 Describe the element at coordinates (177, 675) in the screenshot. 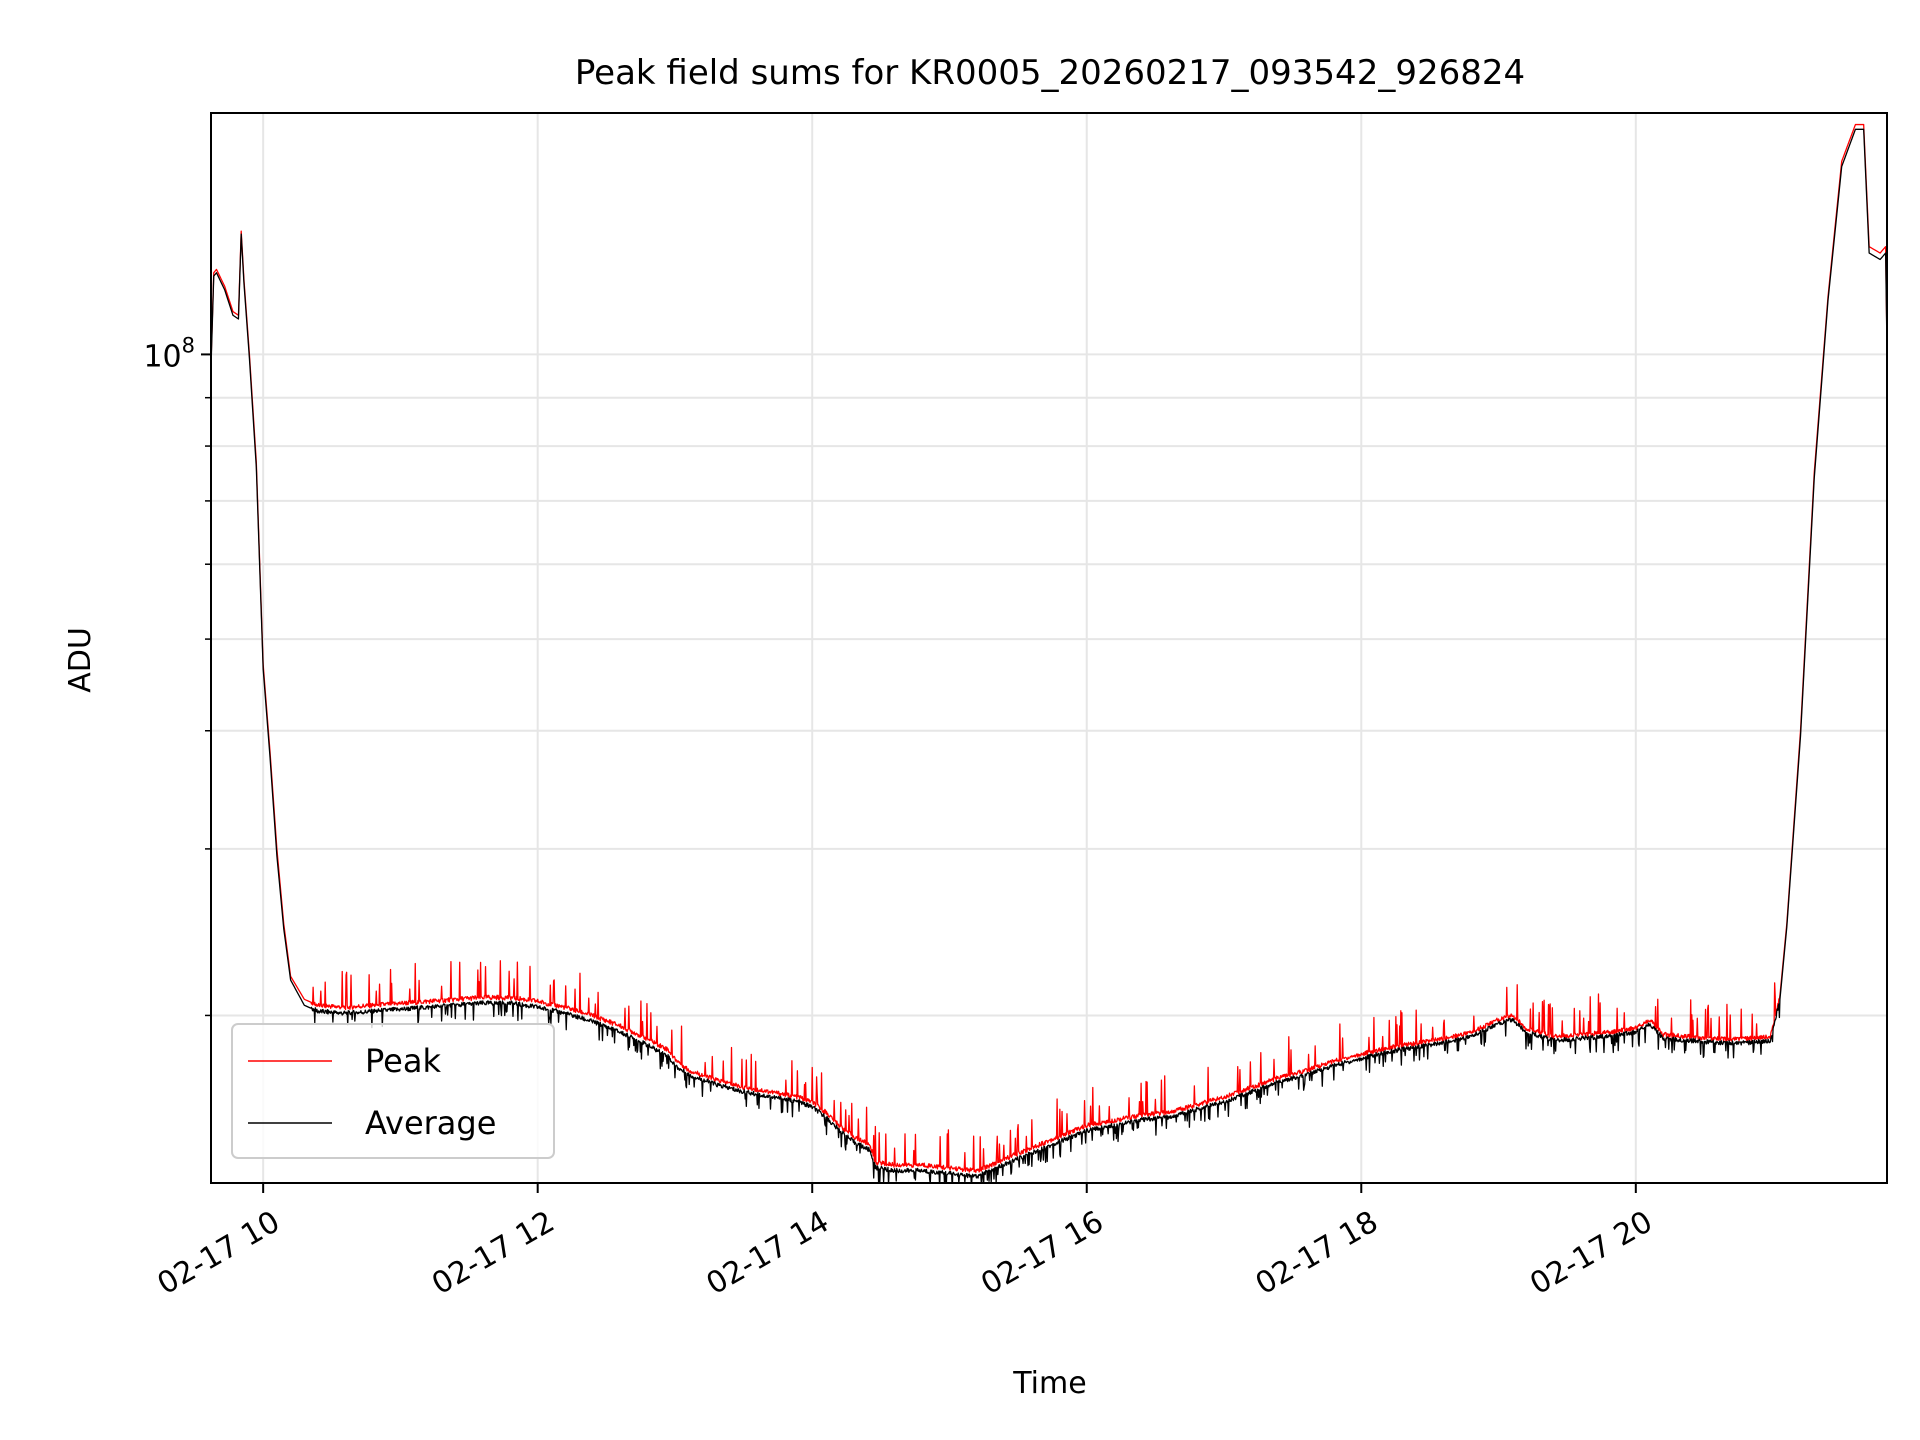

I see `y-axis-ticks: 108` at that location.